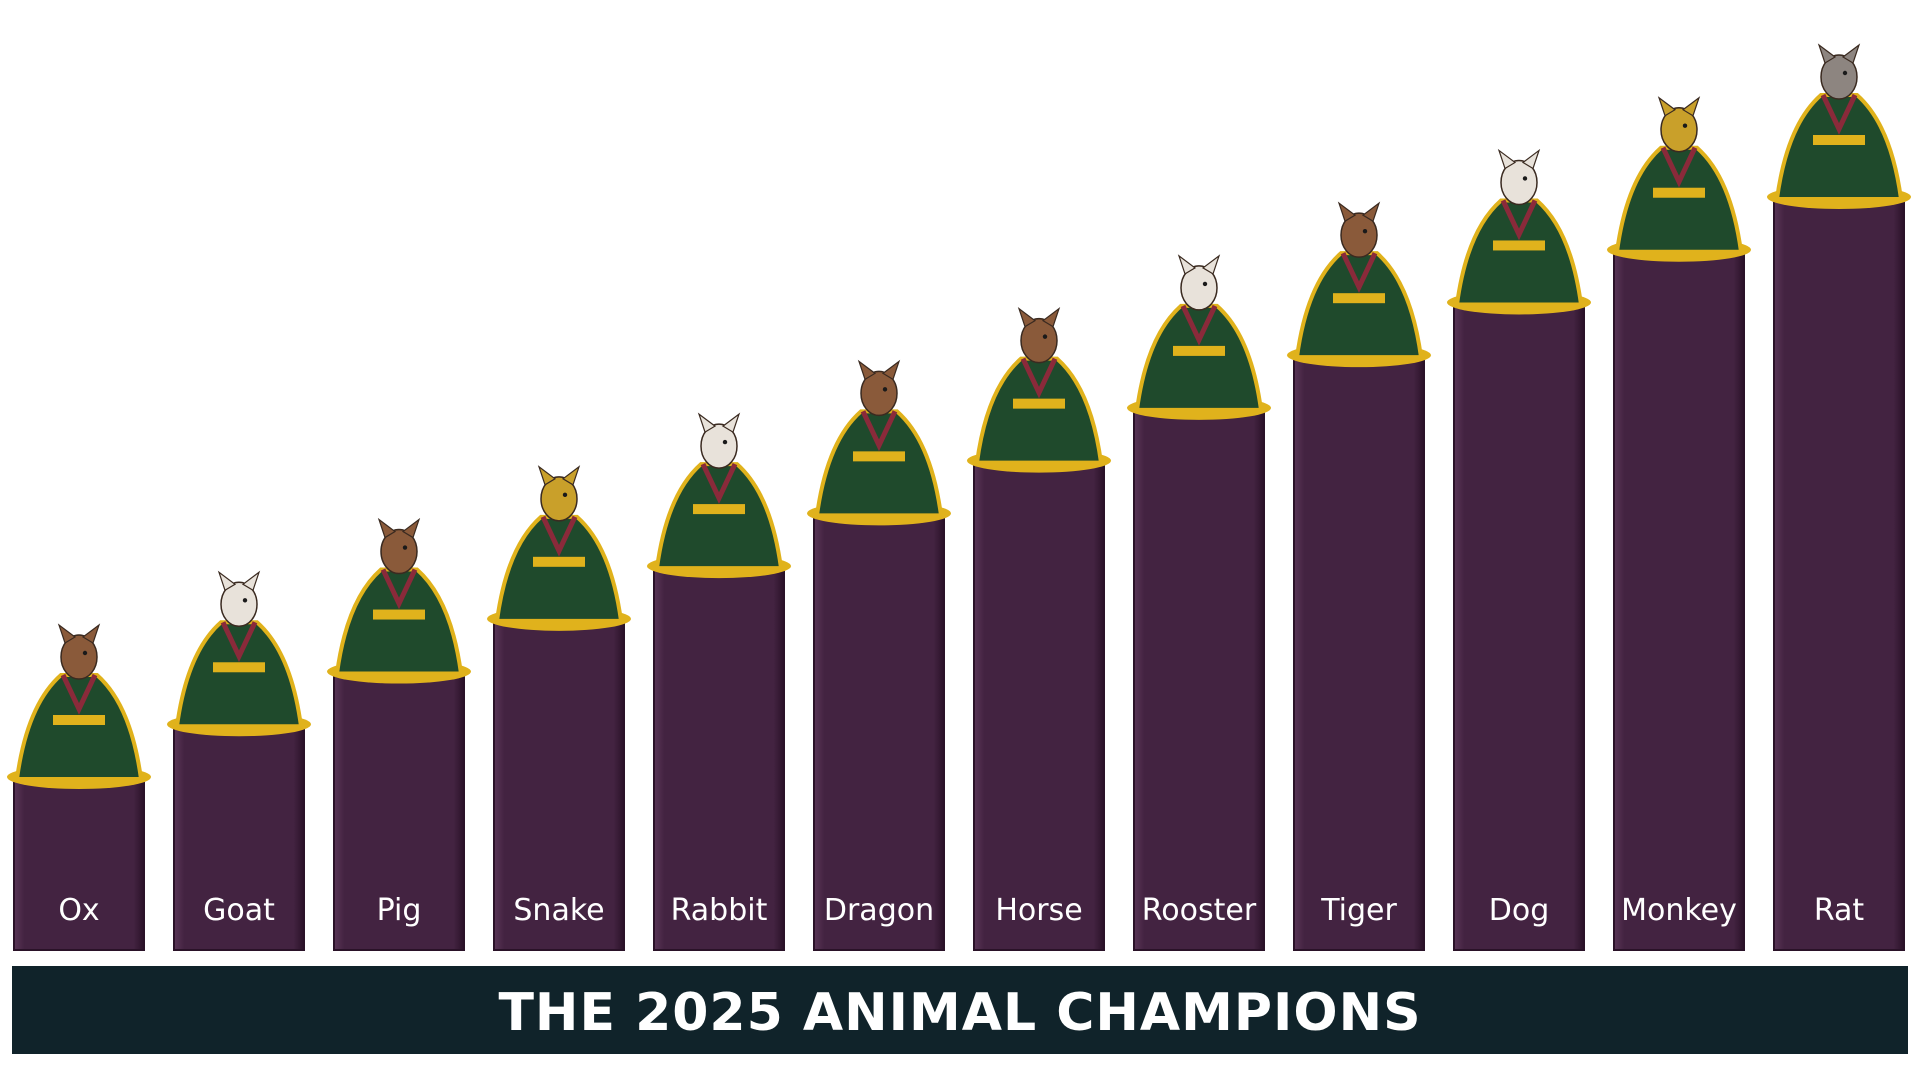  Describe the element at coordinates (558, 910) in the screenshot. I see `bar-label-snake: Snake` at that location.